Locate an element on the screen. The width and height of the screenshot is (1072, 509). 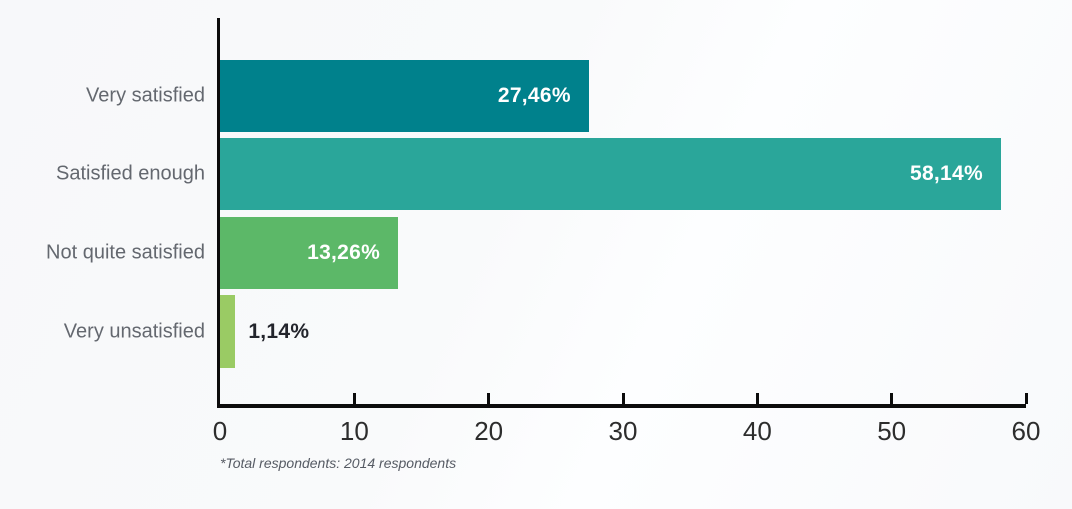
x-axis-line is located at coordinates (621, 406).